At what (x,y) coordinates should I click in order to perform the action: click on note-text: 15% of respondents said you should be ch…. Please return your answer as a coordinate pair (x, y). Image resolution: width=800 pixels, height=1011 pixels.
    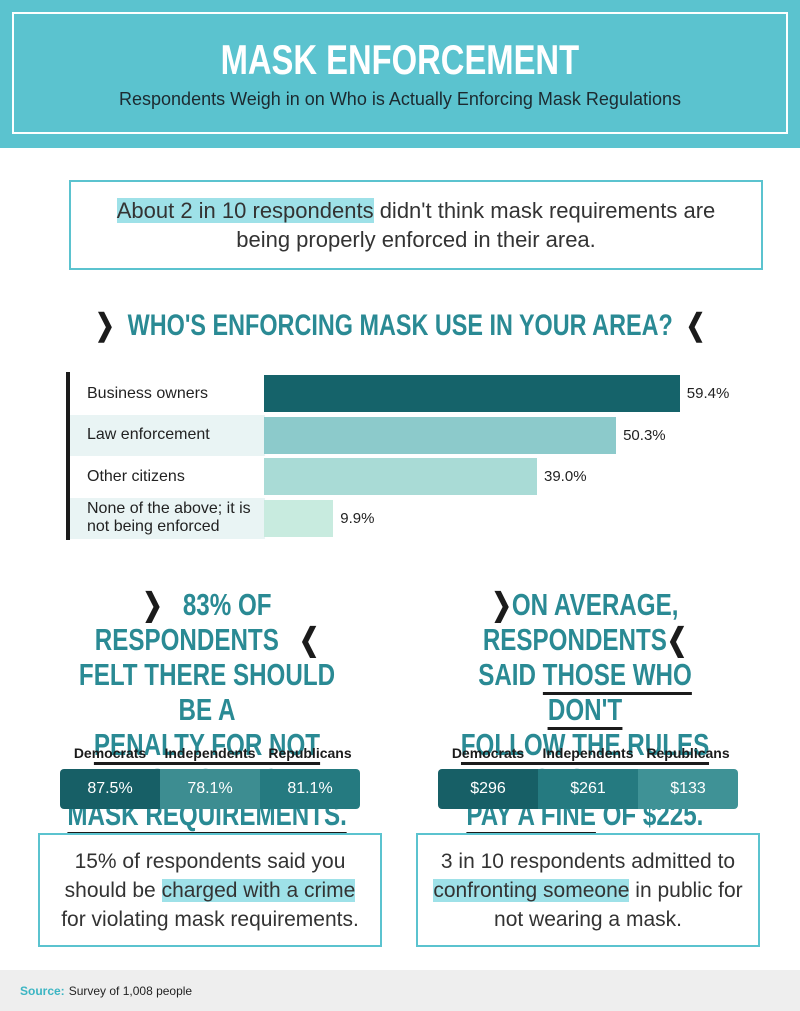
    Looking at the image, I should click on (210, 890).